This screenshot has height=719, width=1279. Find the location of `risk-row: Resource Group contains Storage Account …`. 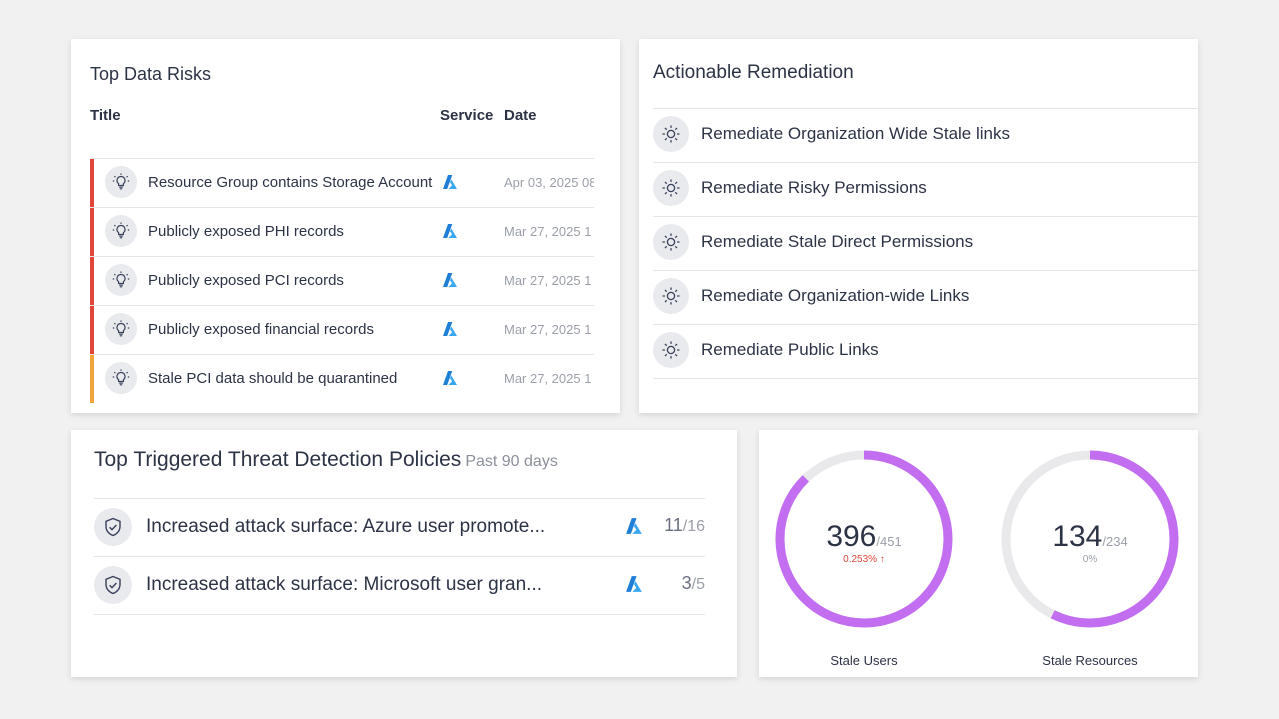

risk-row: Resource Group contains Storage Account … is located at coordinates (342, 182).